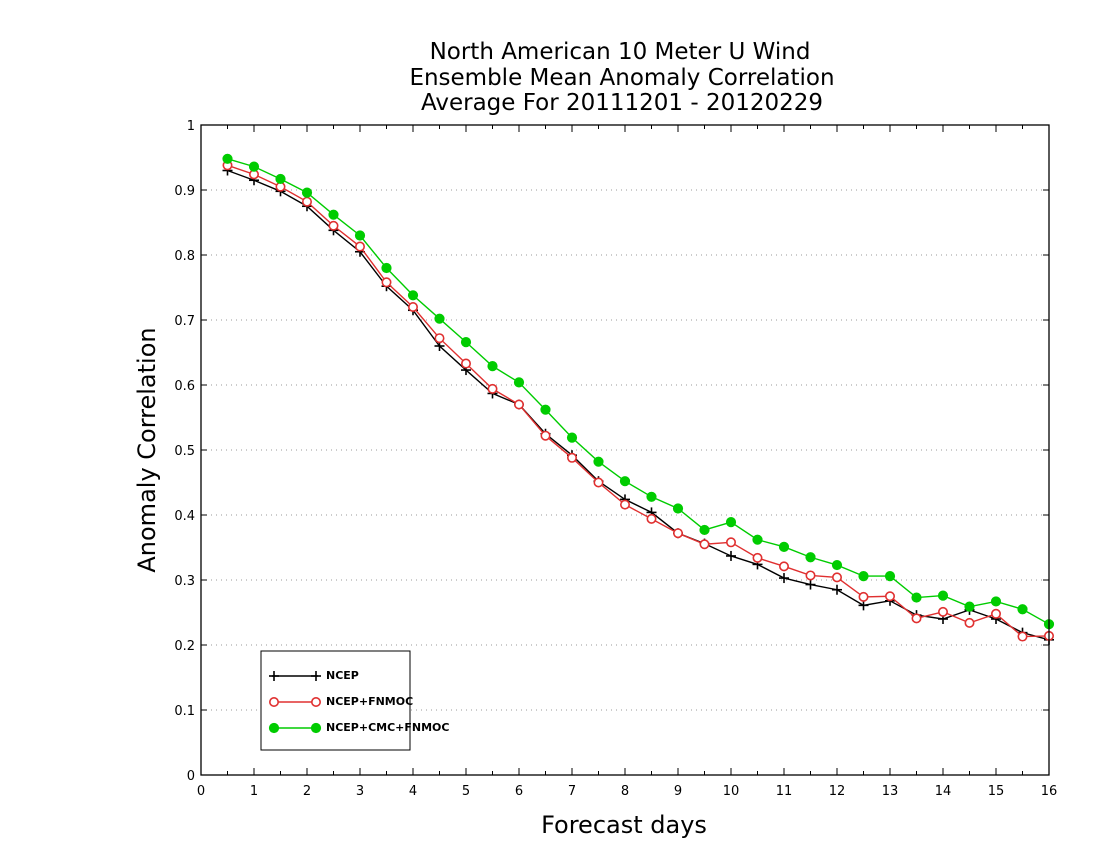  What do you see at coordinates (1049, 791) in the screenshot?
I see `x-tick-label: 16` at bounding box center [1049, 791].